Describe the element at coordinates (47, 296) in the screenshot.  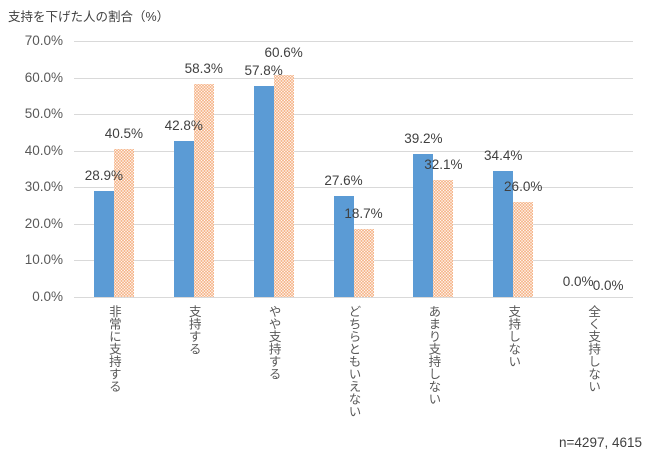
I see `y-axis-tick-label: 0.0%` at that location.